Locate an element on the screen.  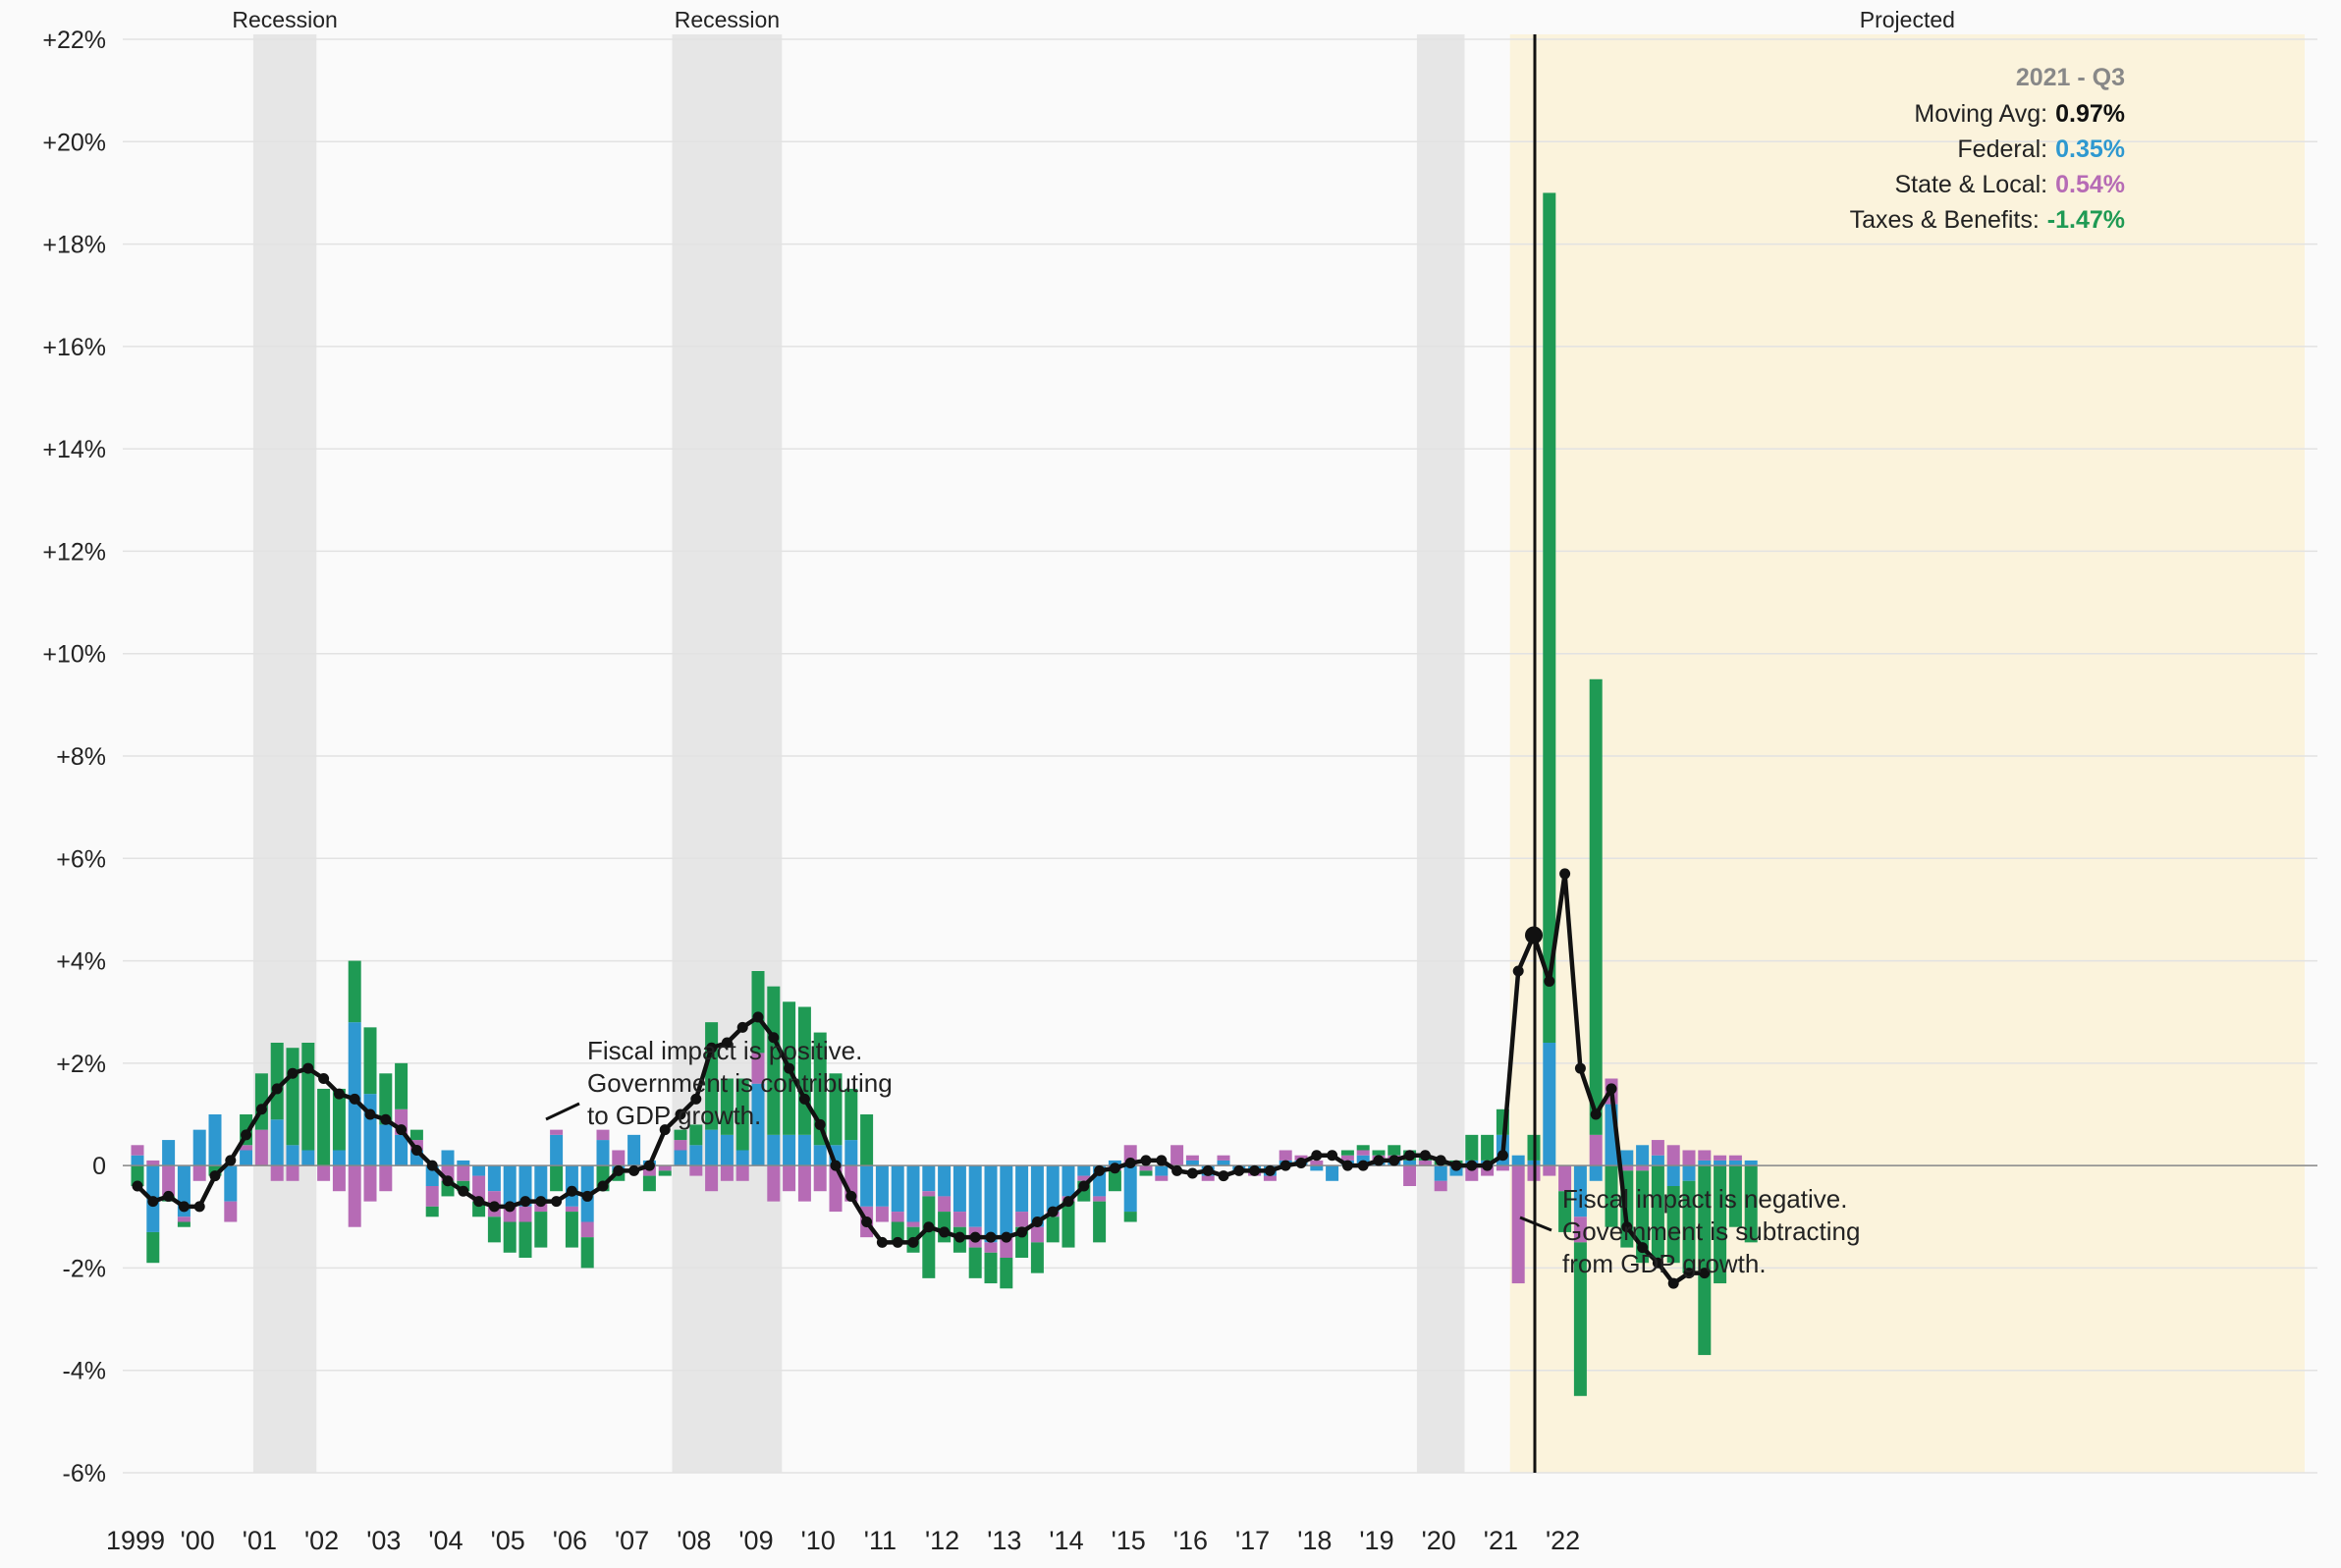
annotation-text: Fiscal impact is negative. is located at coordinates (1704, 1199).